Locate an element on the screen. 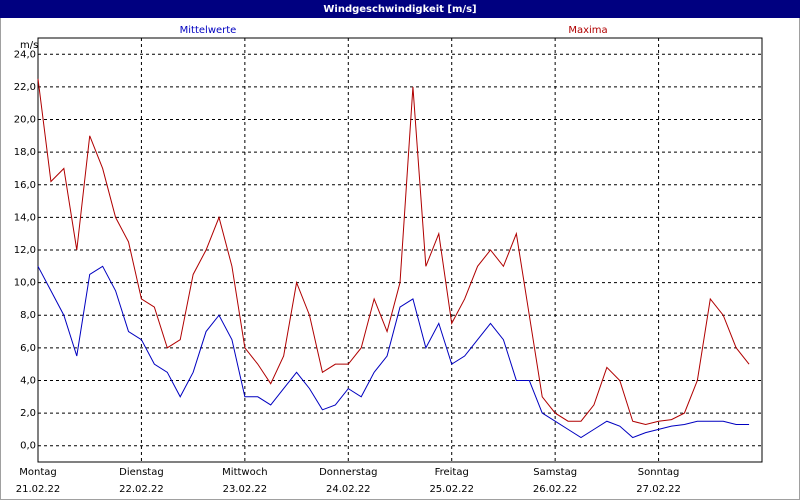  x-tick-date: 23.02.22 is located at coordinates (245, 489).